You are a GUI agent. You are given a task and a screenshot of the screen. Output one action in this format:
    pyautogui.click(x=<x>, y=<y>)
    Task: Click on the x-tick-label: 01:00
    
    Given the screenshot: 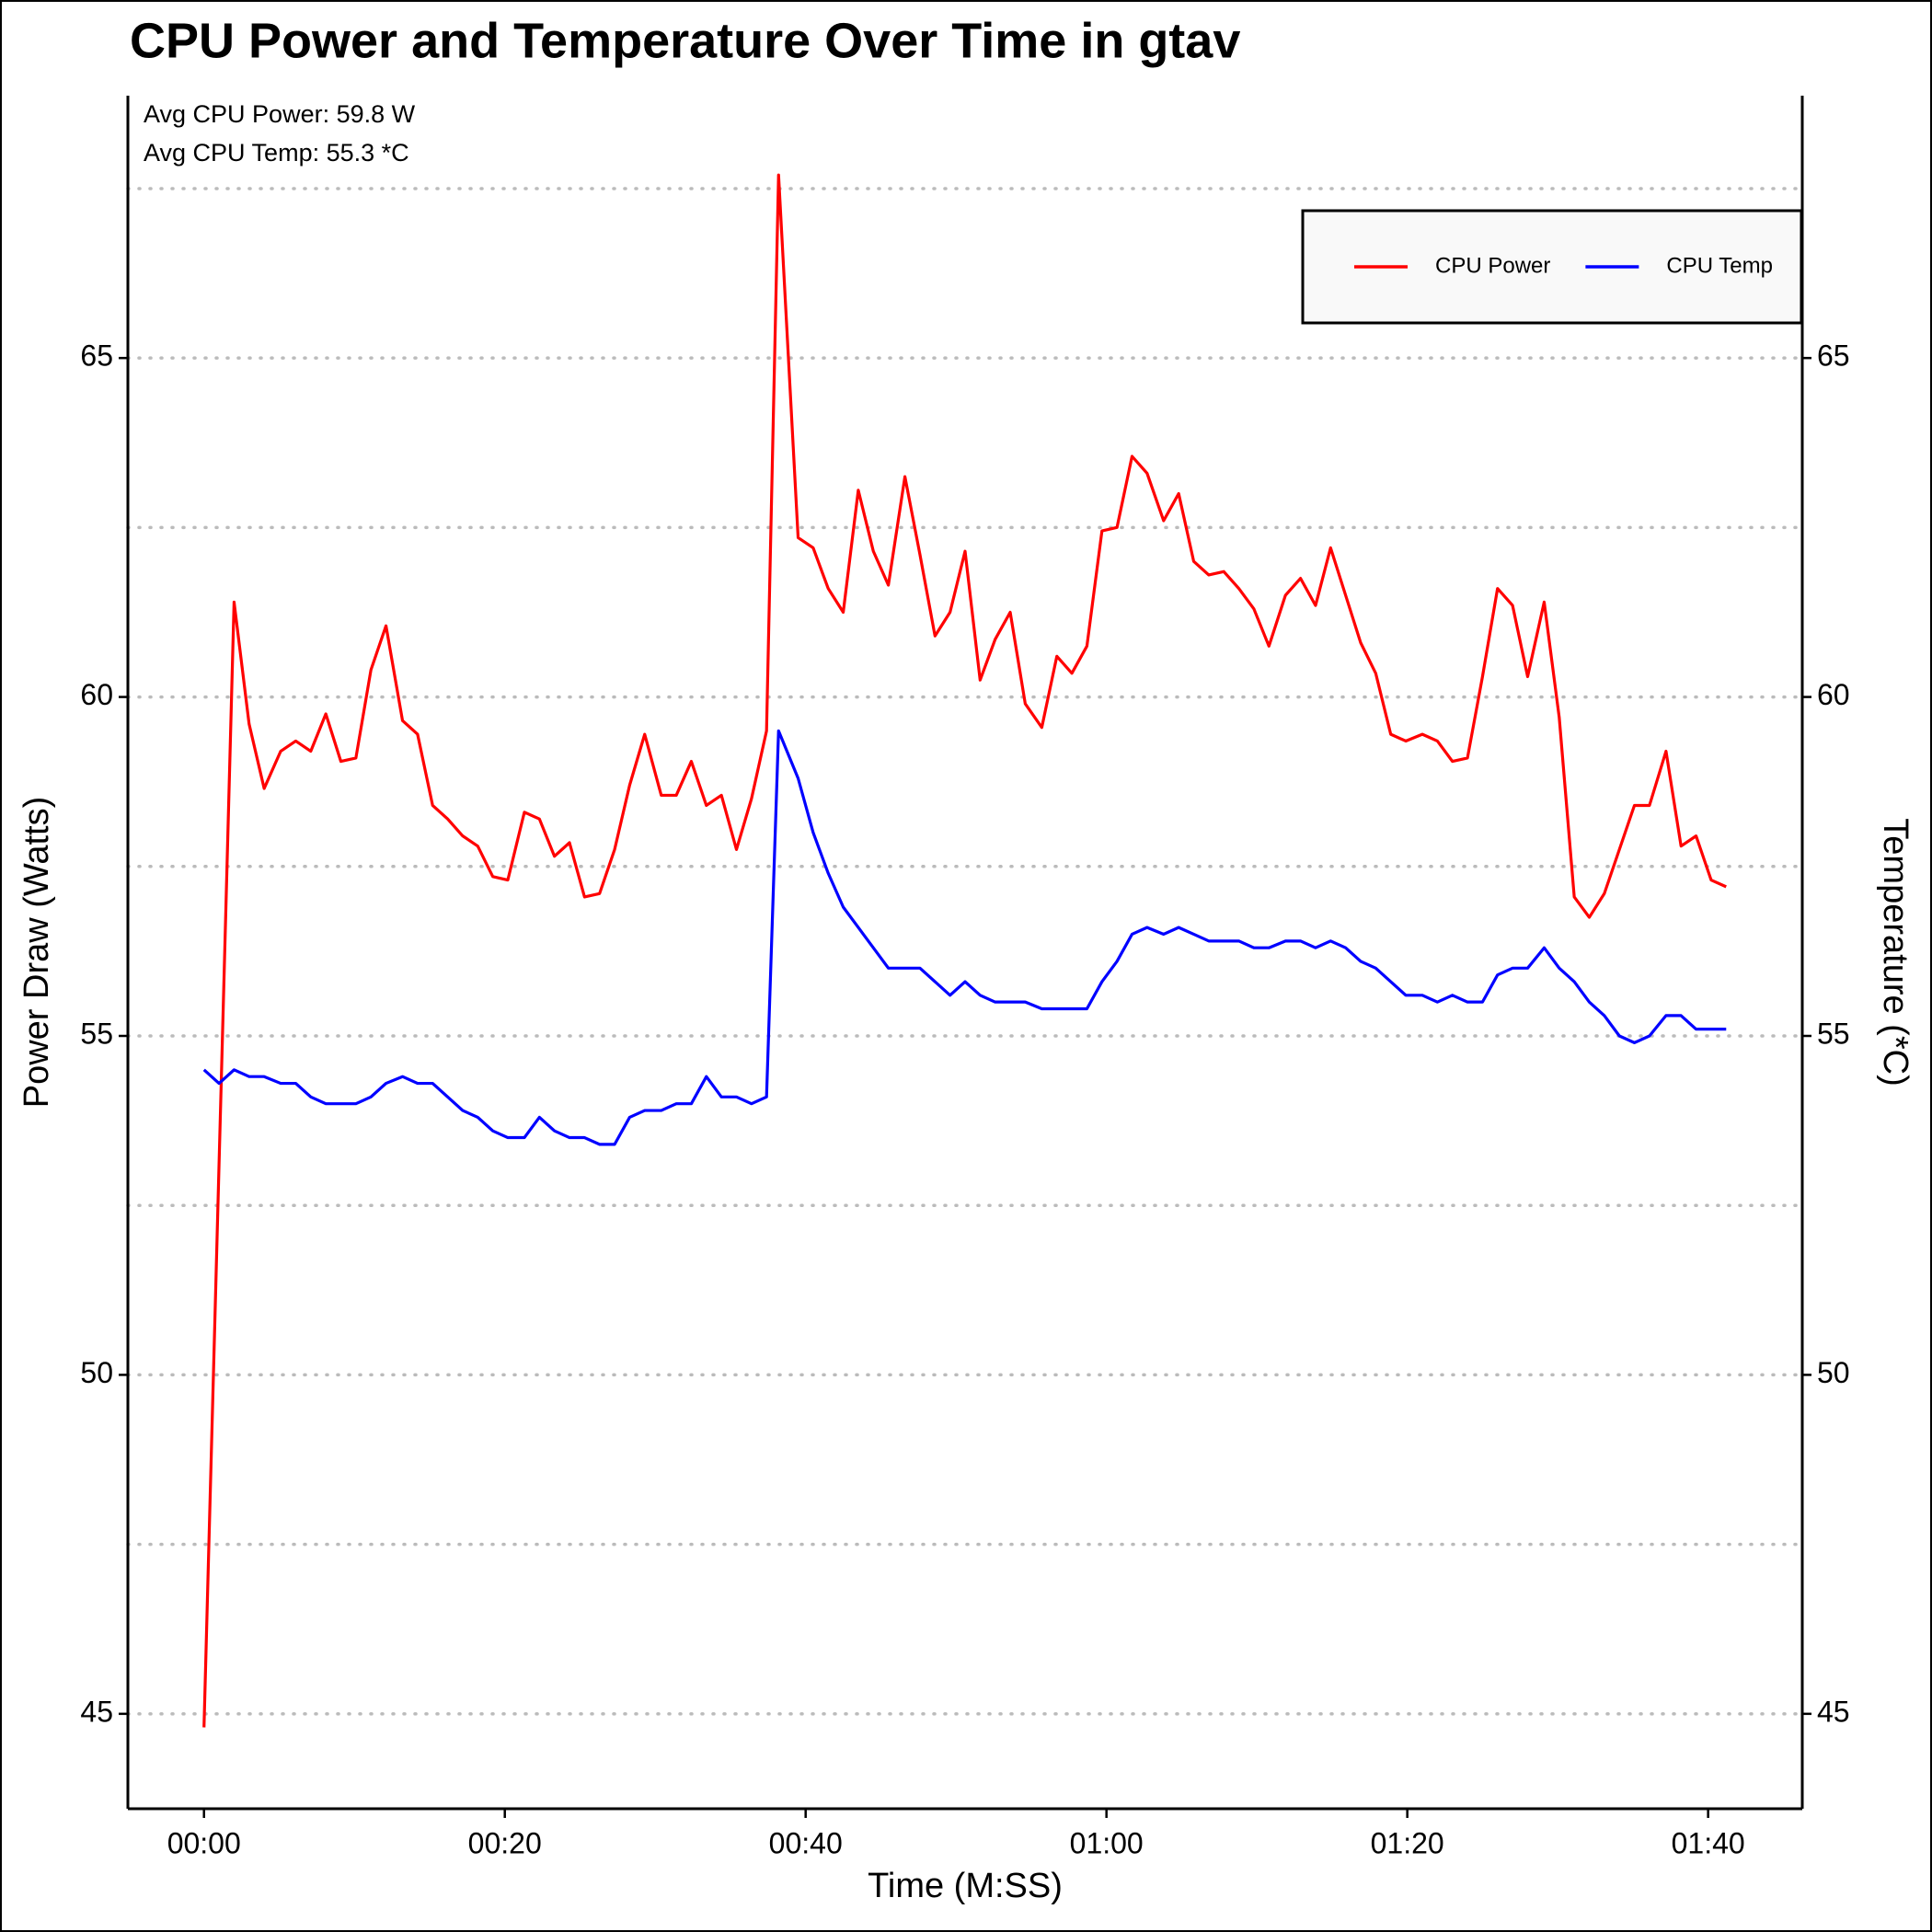 What is the action you would take?
    pyautogui.click(x=1107, y=1842)
    